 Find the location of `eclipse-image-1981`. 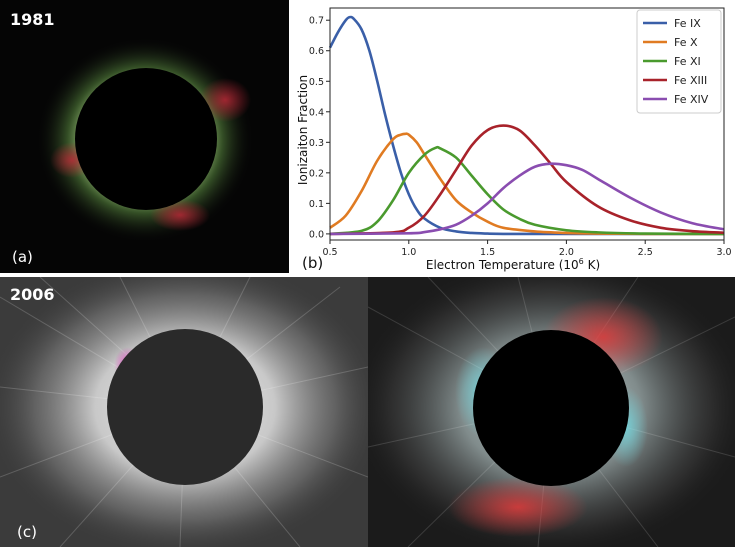

eclipse-image-1981 is located at coordinates (145, 140).